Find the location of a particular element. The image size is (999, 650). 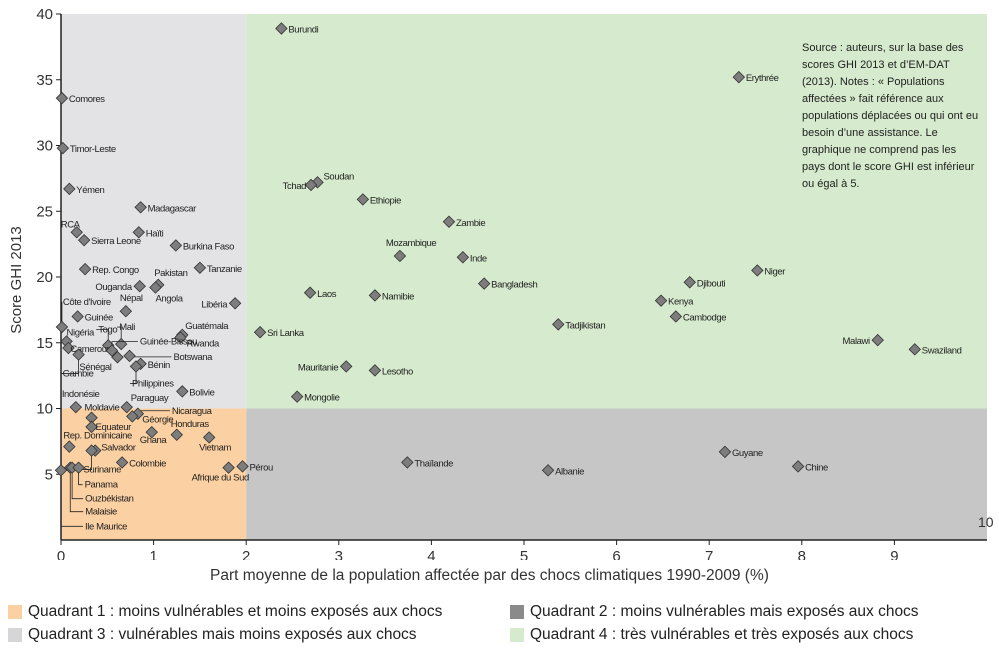

x-tick-label: 6 is located at coordinates (616, 554).